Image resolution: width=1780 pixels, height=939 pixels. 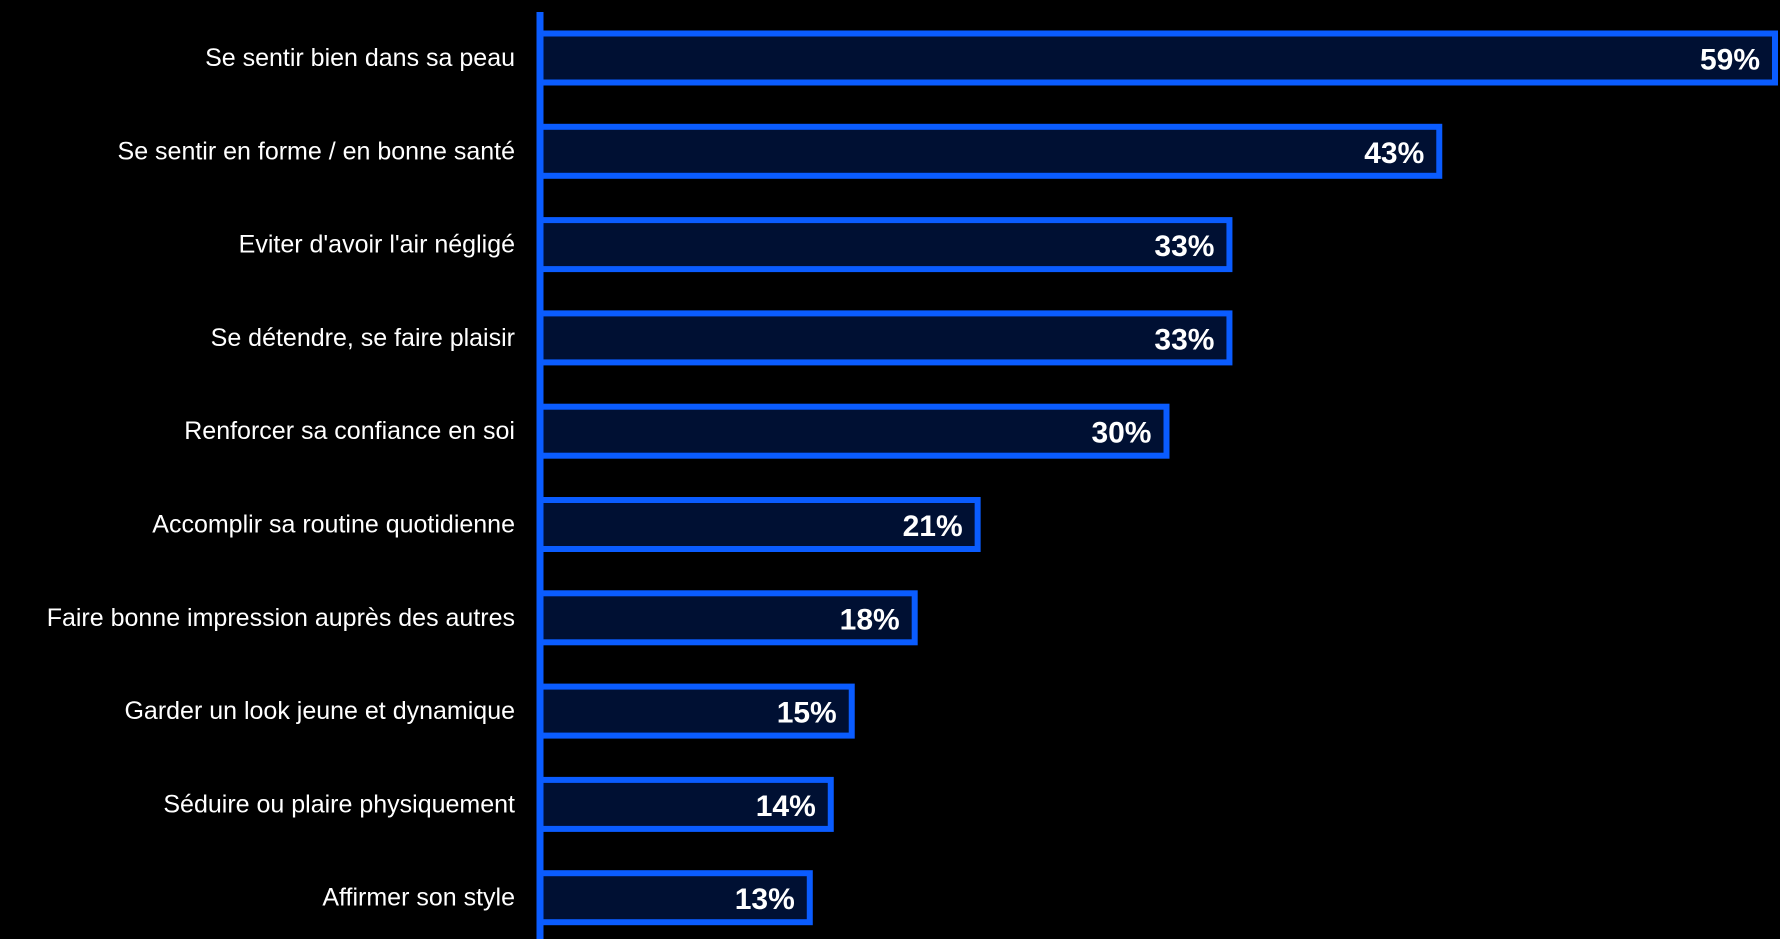 What do you see at coordinates (377, 245) in the screenshot?
I see `category-label-eviter-d-avoir-l-air-neglige: Eviter d'avoir l'air négligé` at bounding box center [377, 245].